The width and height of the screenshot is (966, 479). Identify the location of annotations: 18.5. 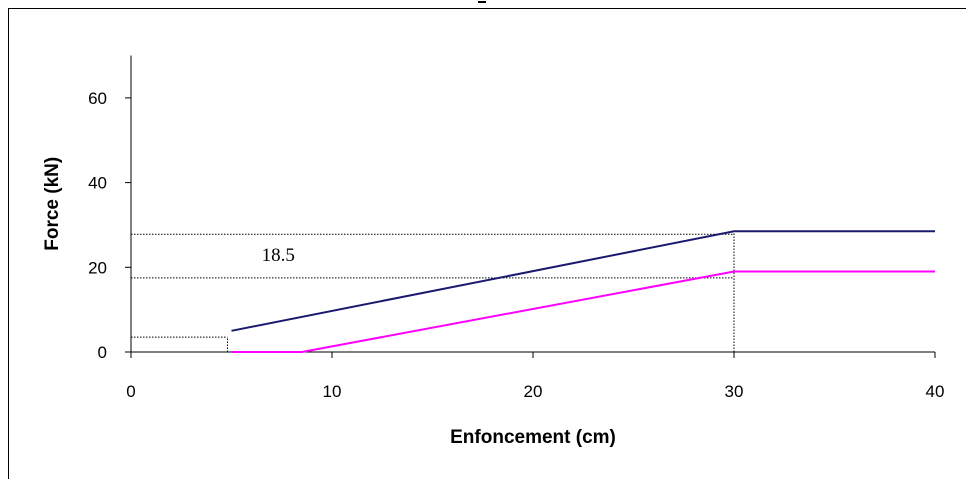
(278, 255).